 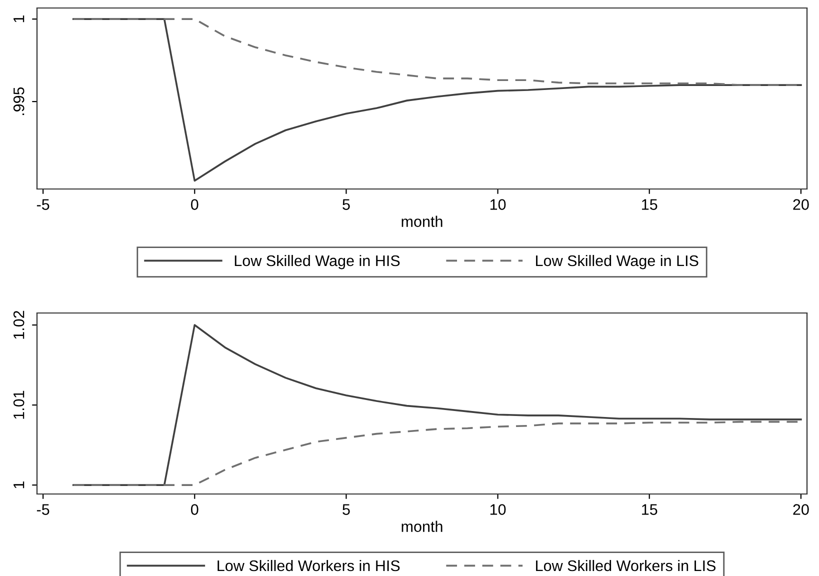 I want to click on y-tick-label: 1.02, so click(x=18, y=324).